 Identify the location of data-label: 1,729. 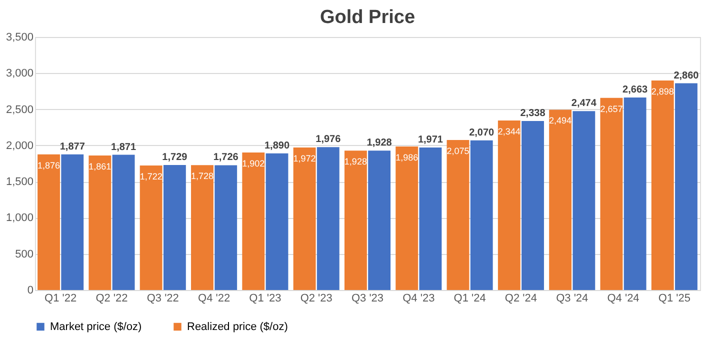
(175, 158).